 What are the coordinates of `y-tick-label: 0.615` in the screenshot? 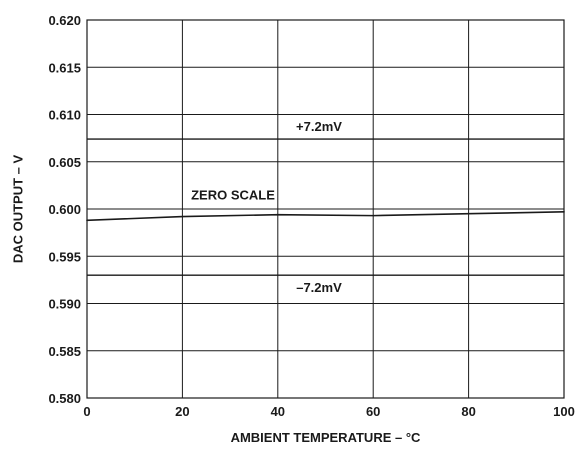 It's located at (64, 67).